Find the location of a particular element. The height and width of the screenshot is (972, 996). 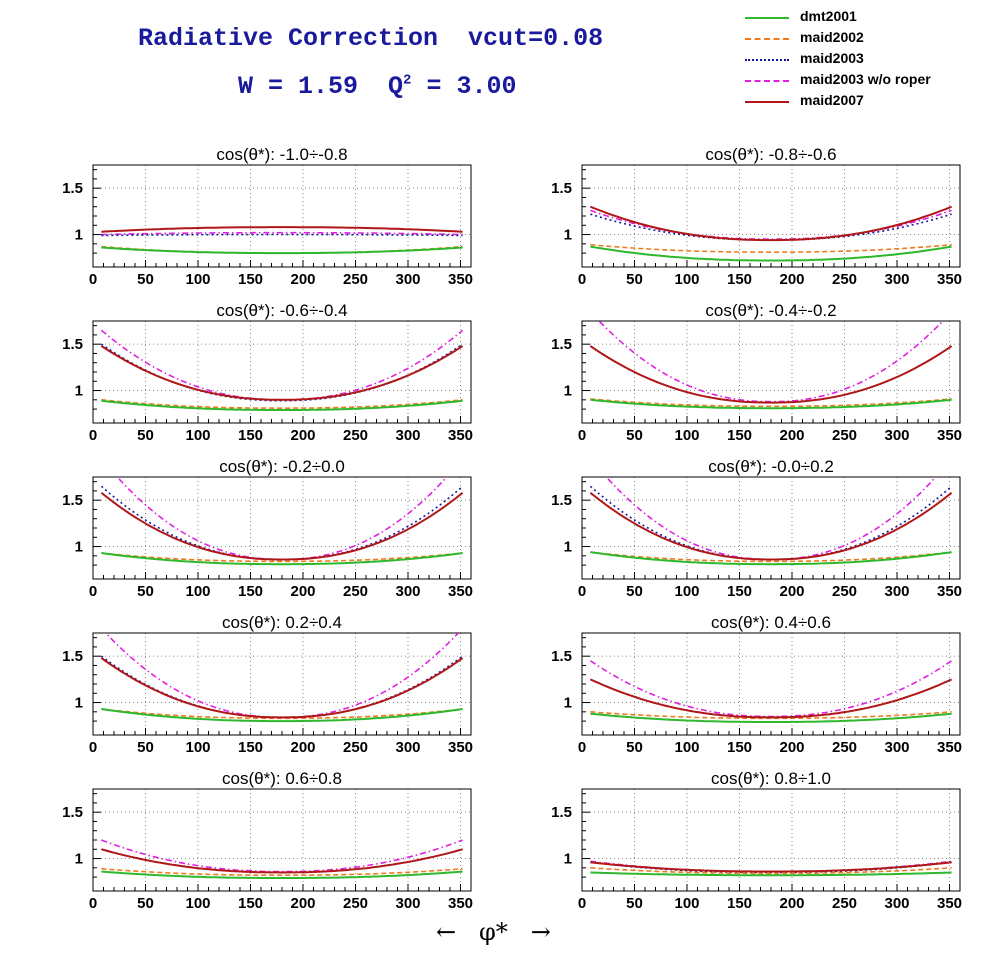

panel-title: cos(θ*): 0.6÷0.8 is located at coordinates (282, 778).